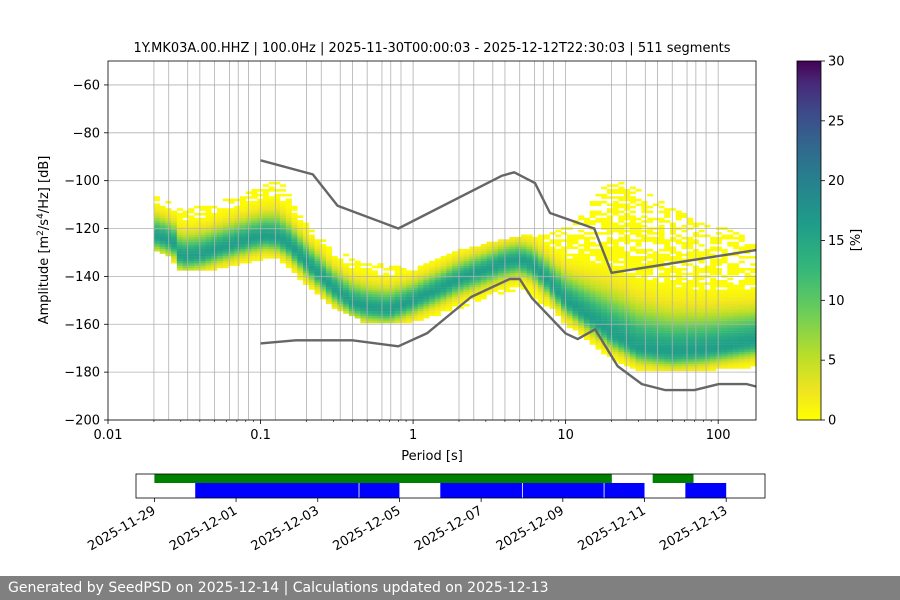  I want to click on timeline-date-label: 2025-12-07, so click(448, 528).